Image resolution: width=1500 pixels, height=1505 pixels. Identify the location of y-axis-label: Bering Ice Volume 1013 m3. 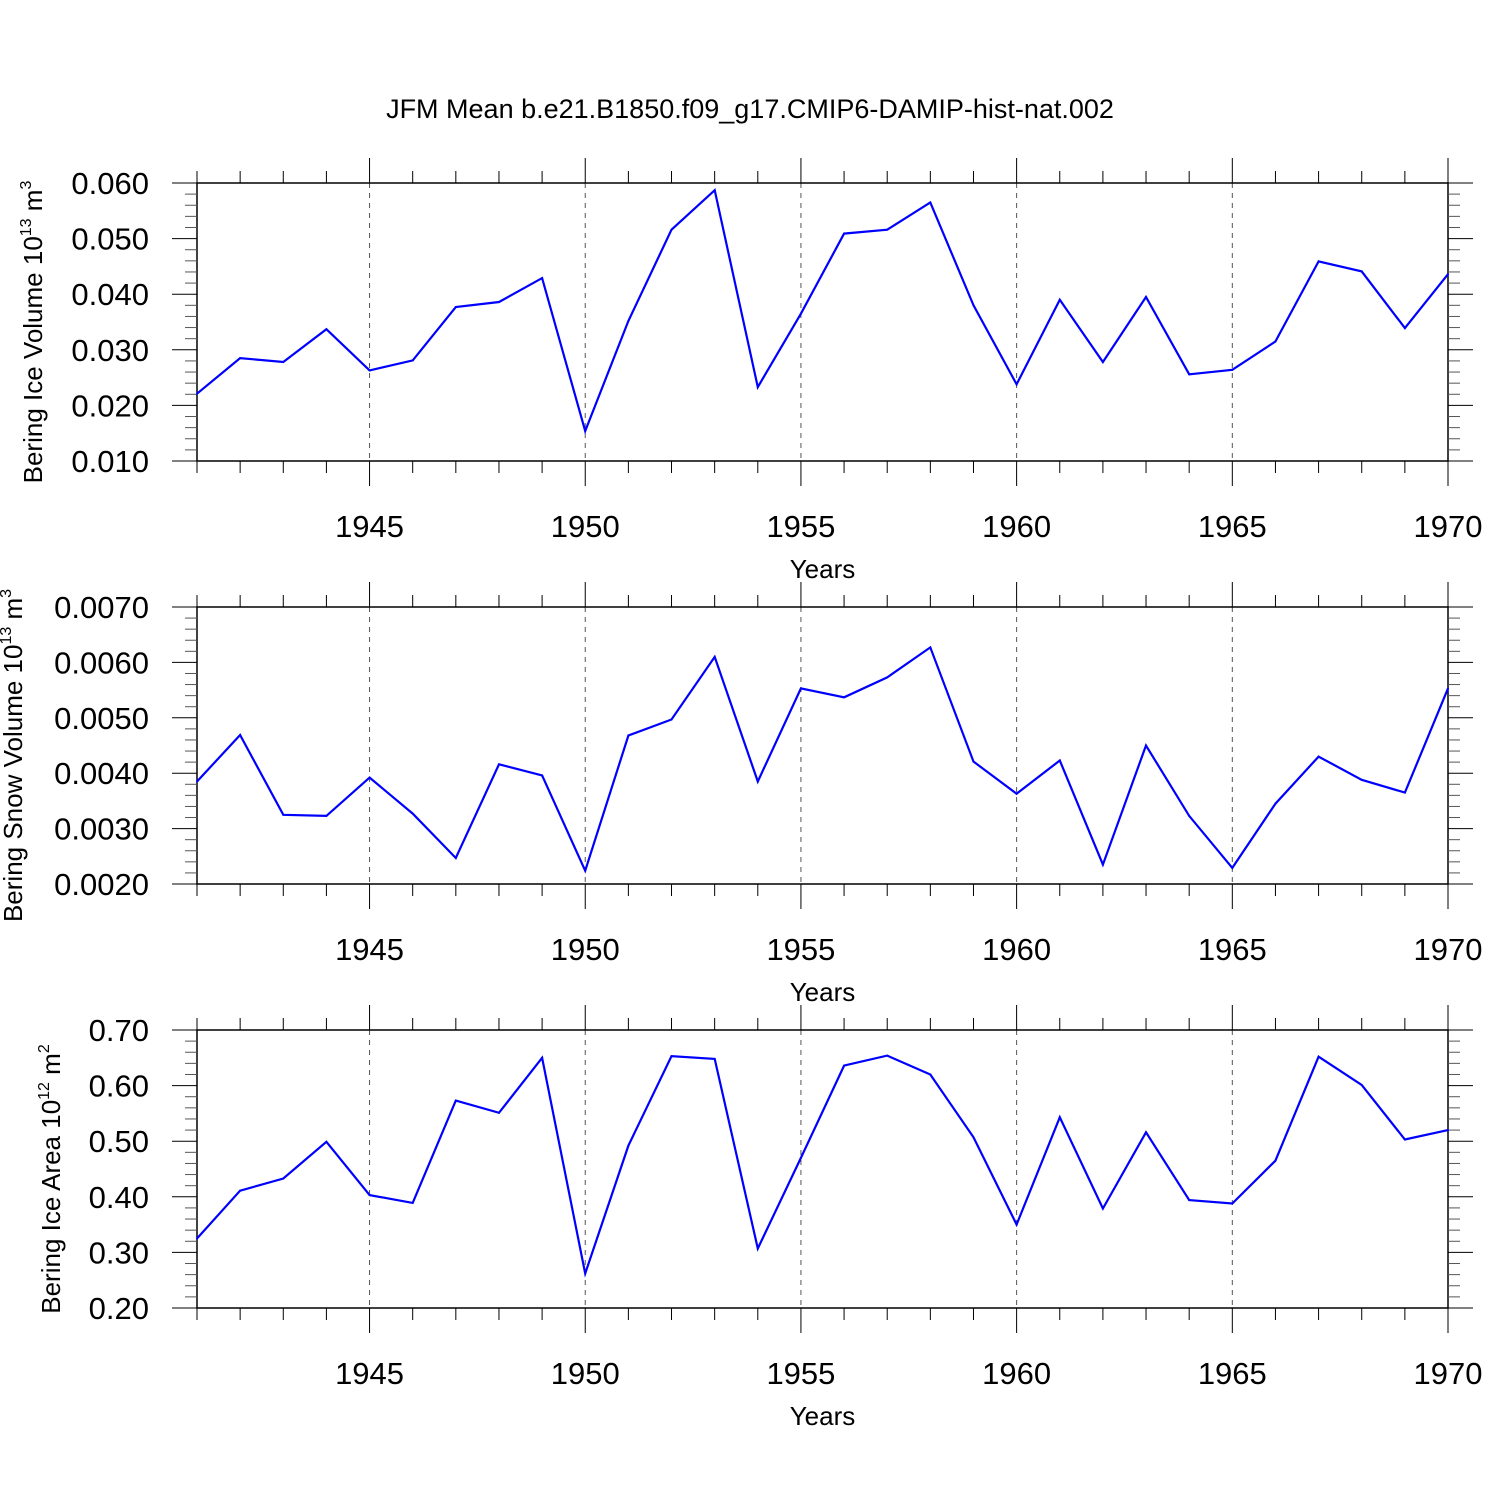
(33, 332).